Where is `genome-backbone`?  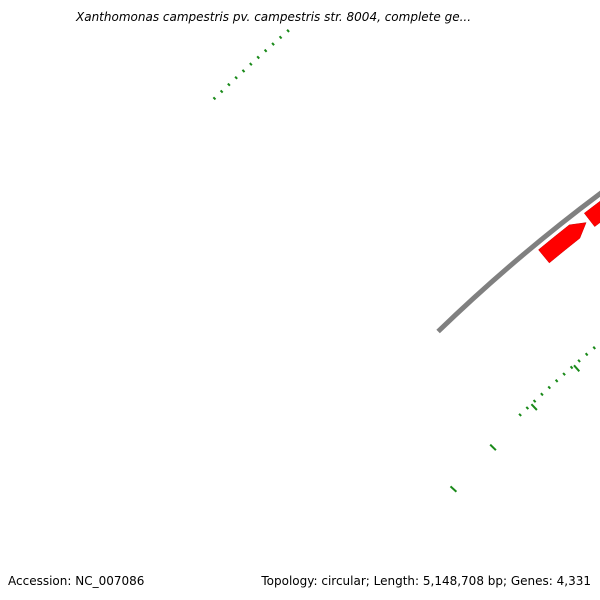
genome-backbone is located at coordinates (518, 262).